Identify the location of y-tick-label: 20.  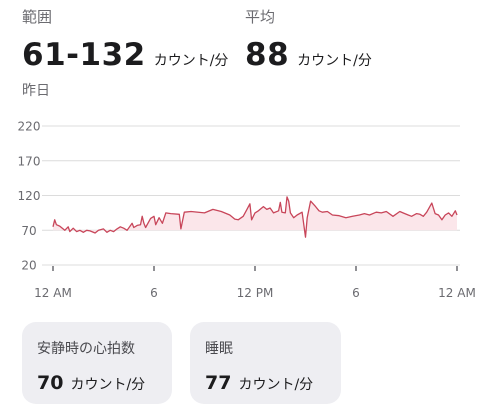
(28, 266).